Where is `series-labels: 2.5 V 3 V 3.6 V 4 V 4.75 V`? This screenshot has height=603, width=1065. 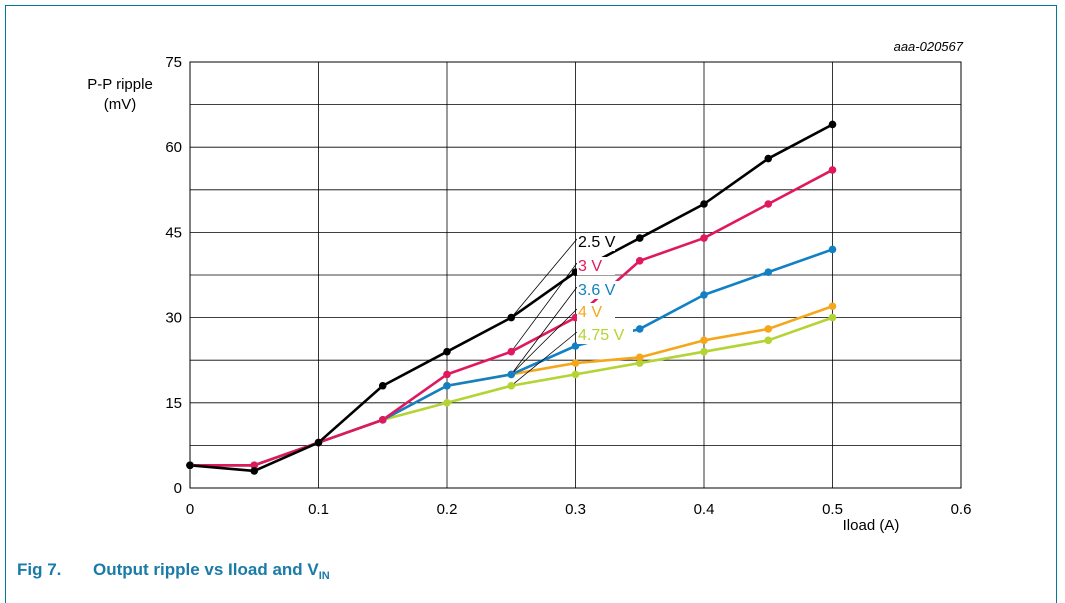
series-labels: 2.5 V 3 V 3.6 V 4 V 4.75 V is located at coordinates (605, 288).